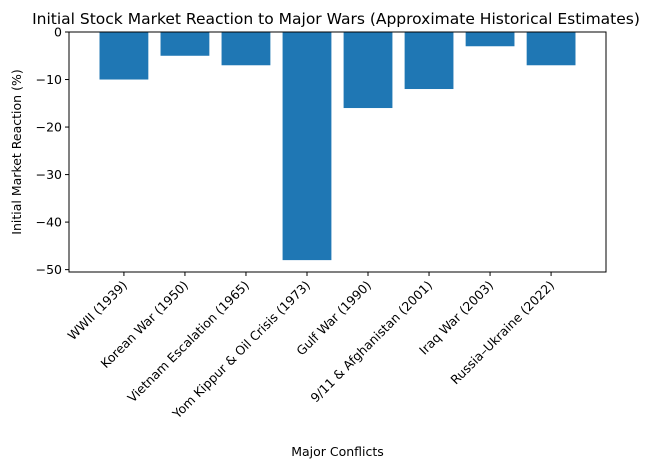 The width and height of the screenshot is (672, 470). What do you see at coordinates (337, 451) in the screenshot?
I see `x-axis-label: Major Conflicts` at bounding box center [337, 451].